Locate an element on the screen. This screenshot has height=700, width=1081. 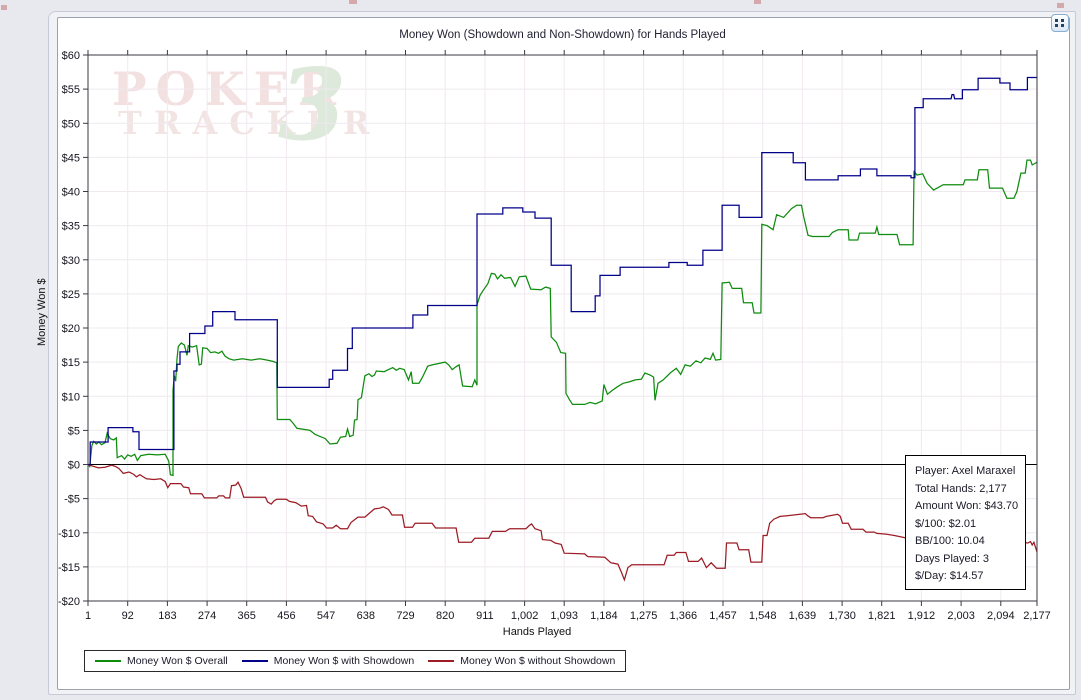
stat-days-played: Days Played: 3 is located at coordinates (952, 558).